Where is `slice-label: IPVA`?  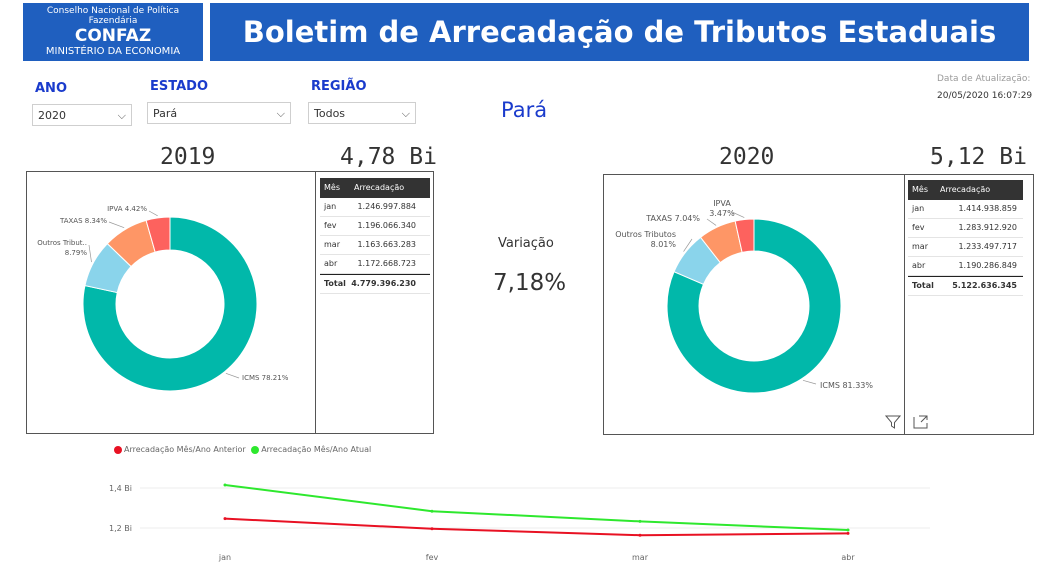
slice-label: IPVA is located at coordinates (722, 203).